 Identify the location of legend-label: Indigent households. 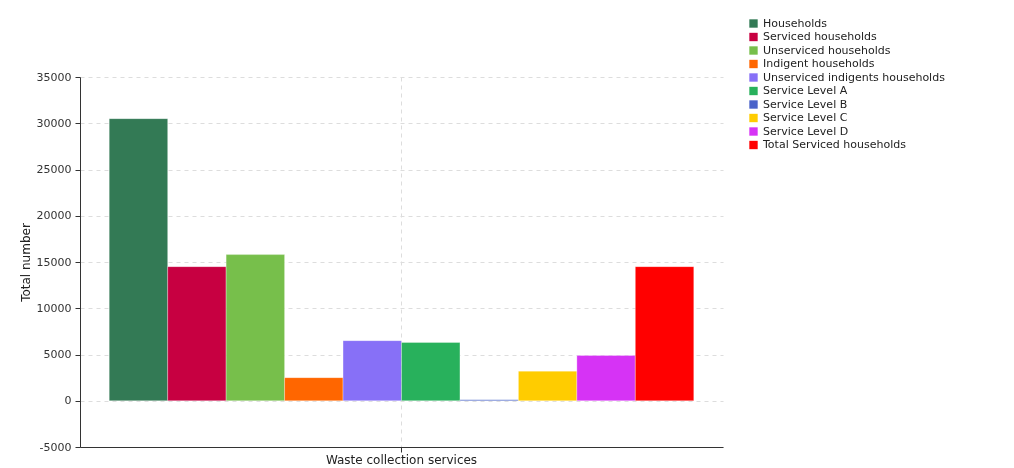
(819, 63).